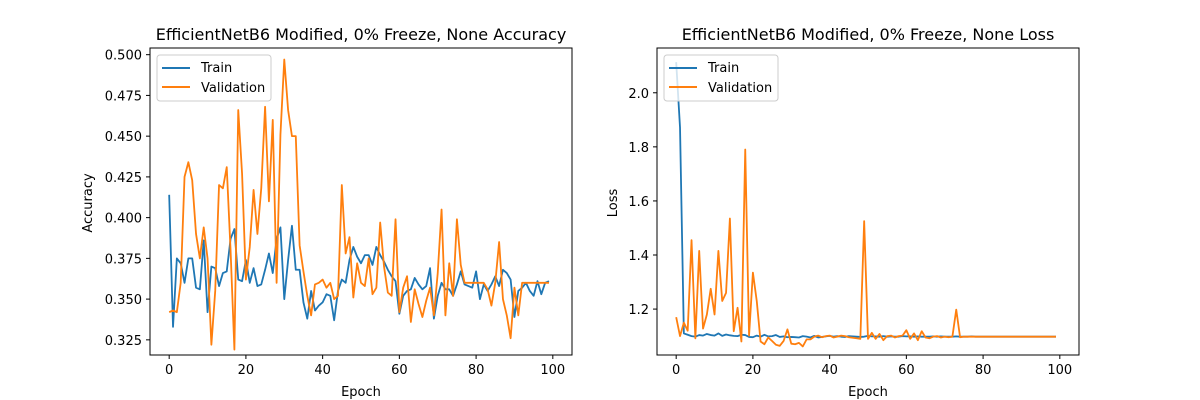  I want to click on accuracy-x-tick-label: 20, so click(246, 370).